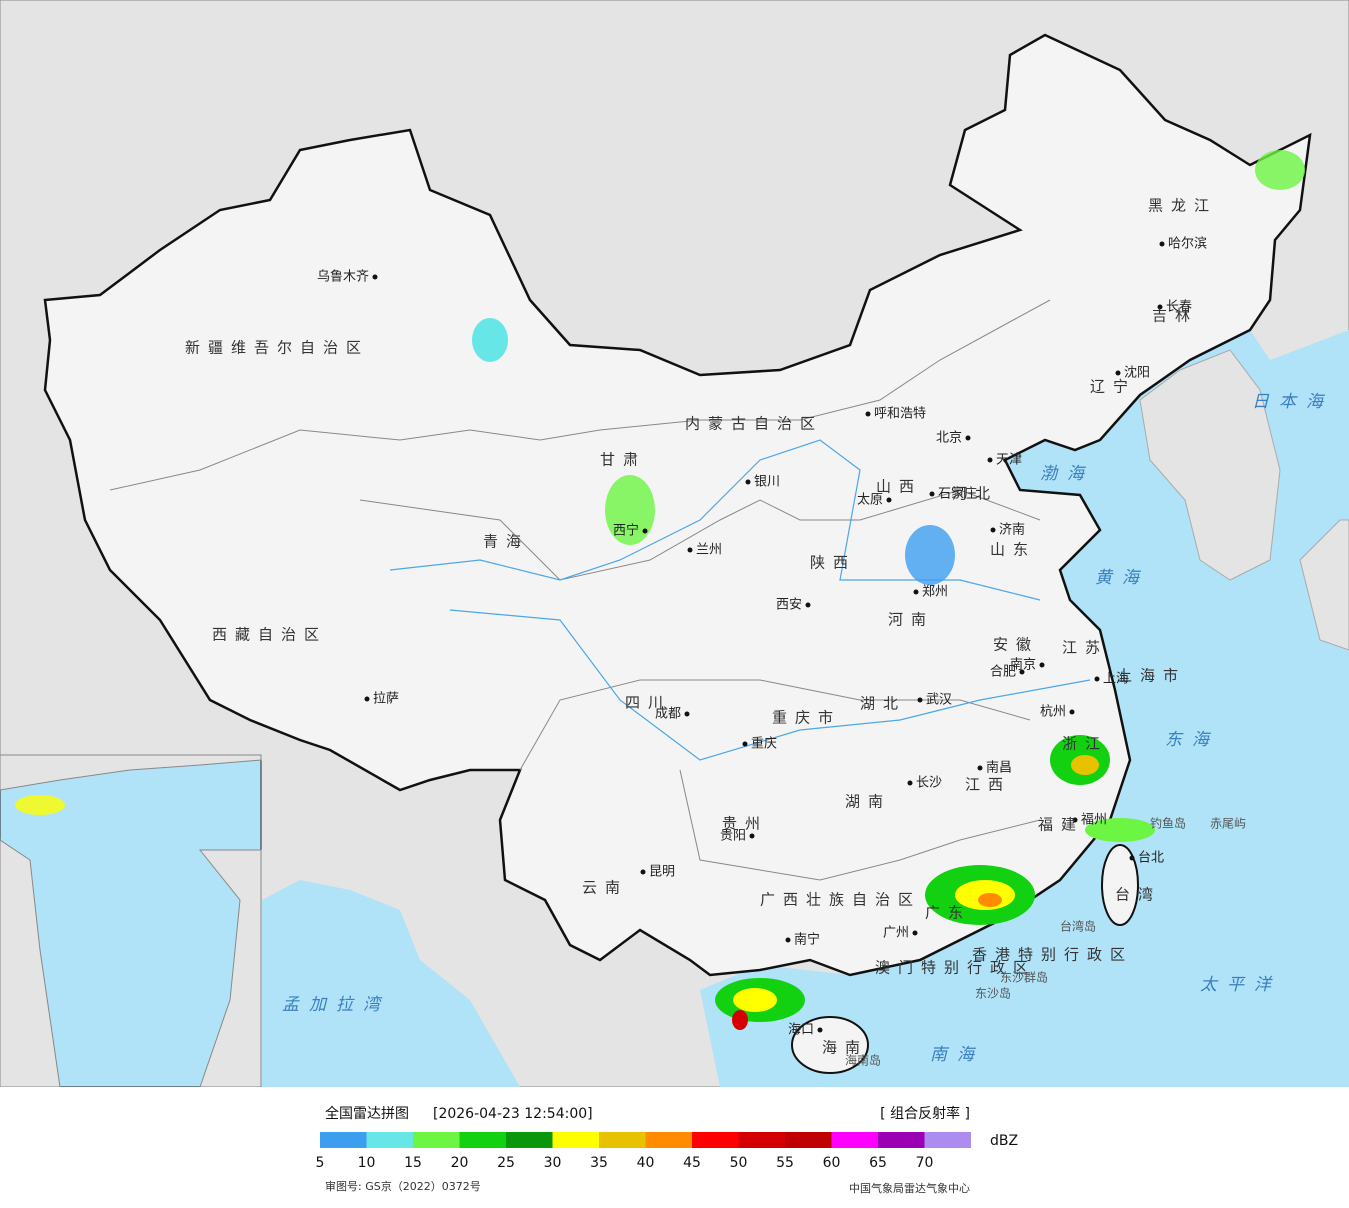 Image resolution: width=1349 pixels, height=1208 pixels. What do you see at coordinates (925, 1113) in the screenshot?
I see `product: [ 组合反射率 ]` at bounding box center [925, 1113].